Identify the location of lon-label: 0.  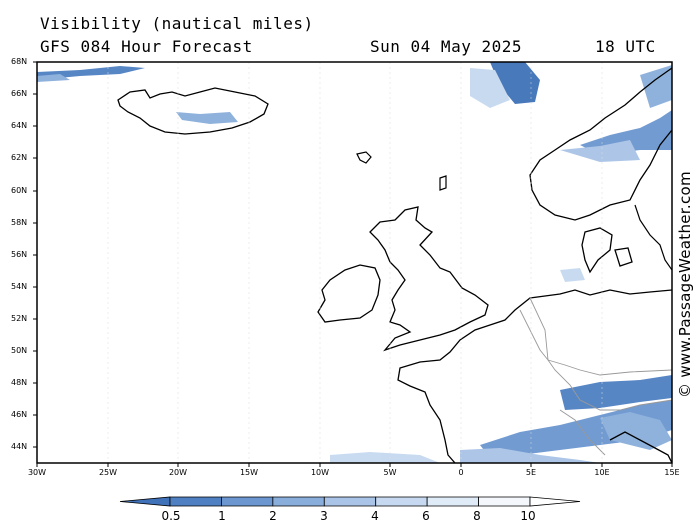
(461, 472).